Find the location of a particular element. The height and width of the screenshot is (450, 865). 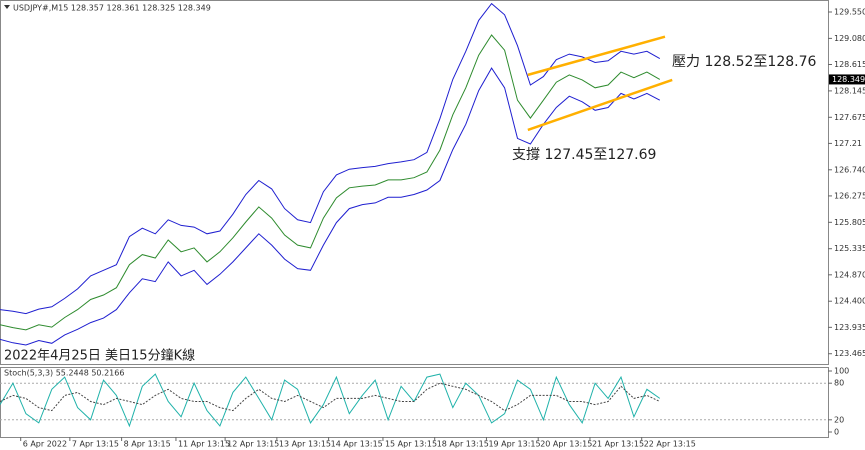

x-tick-label: 21 Apr 13:15 is located at coordinates (618, 444).